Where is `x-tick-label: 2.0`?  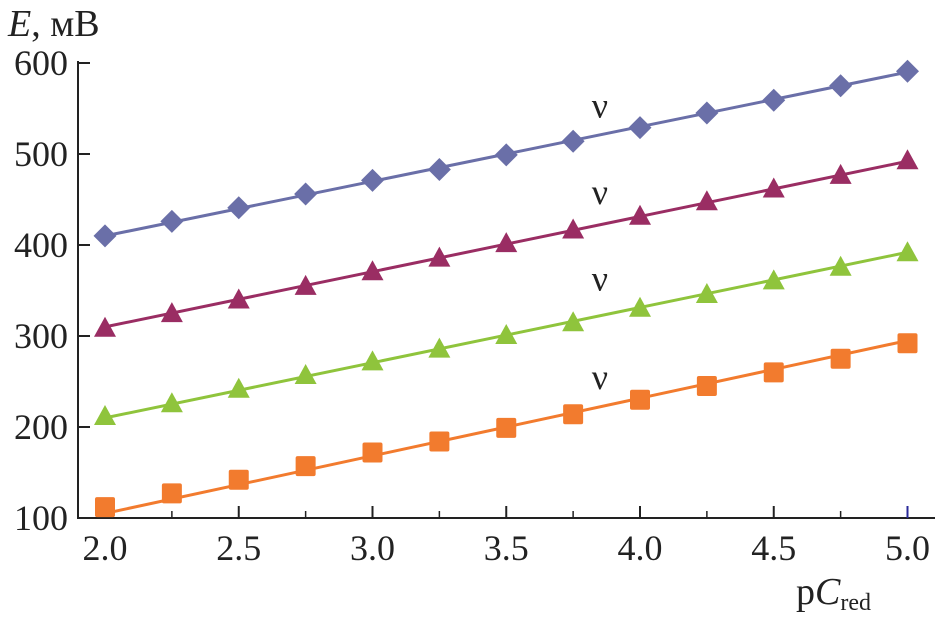
x-tick-label: 2.0 is located at coordinates (105, 548).